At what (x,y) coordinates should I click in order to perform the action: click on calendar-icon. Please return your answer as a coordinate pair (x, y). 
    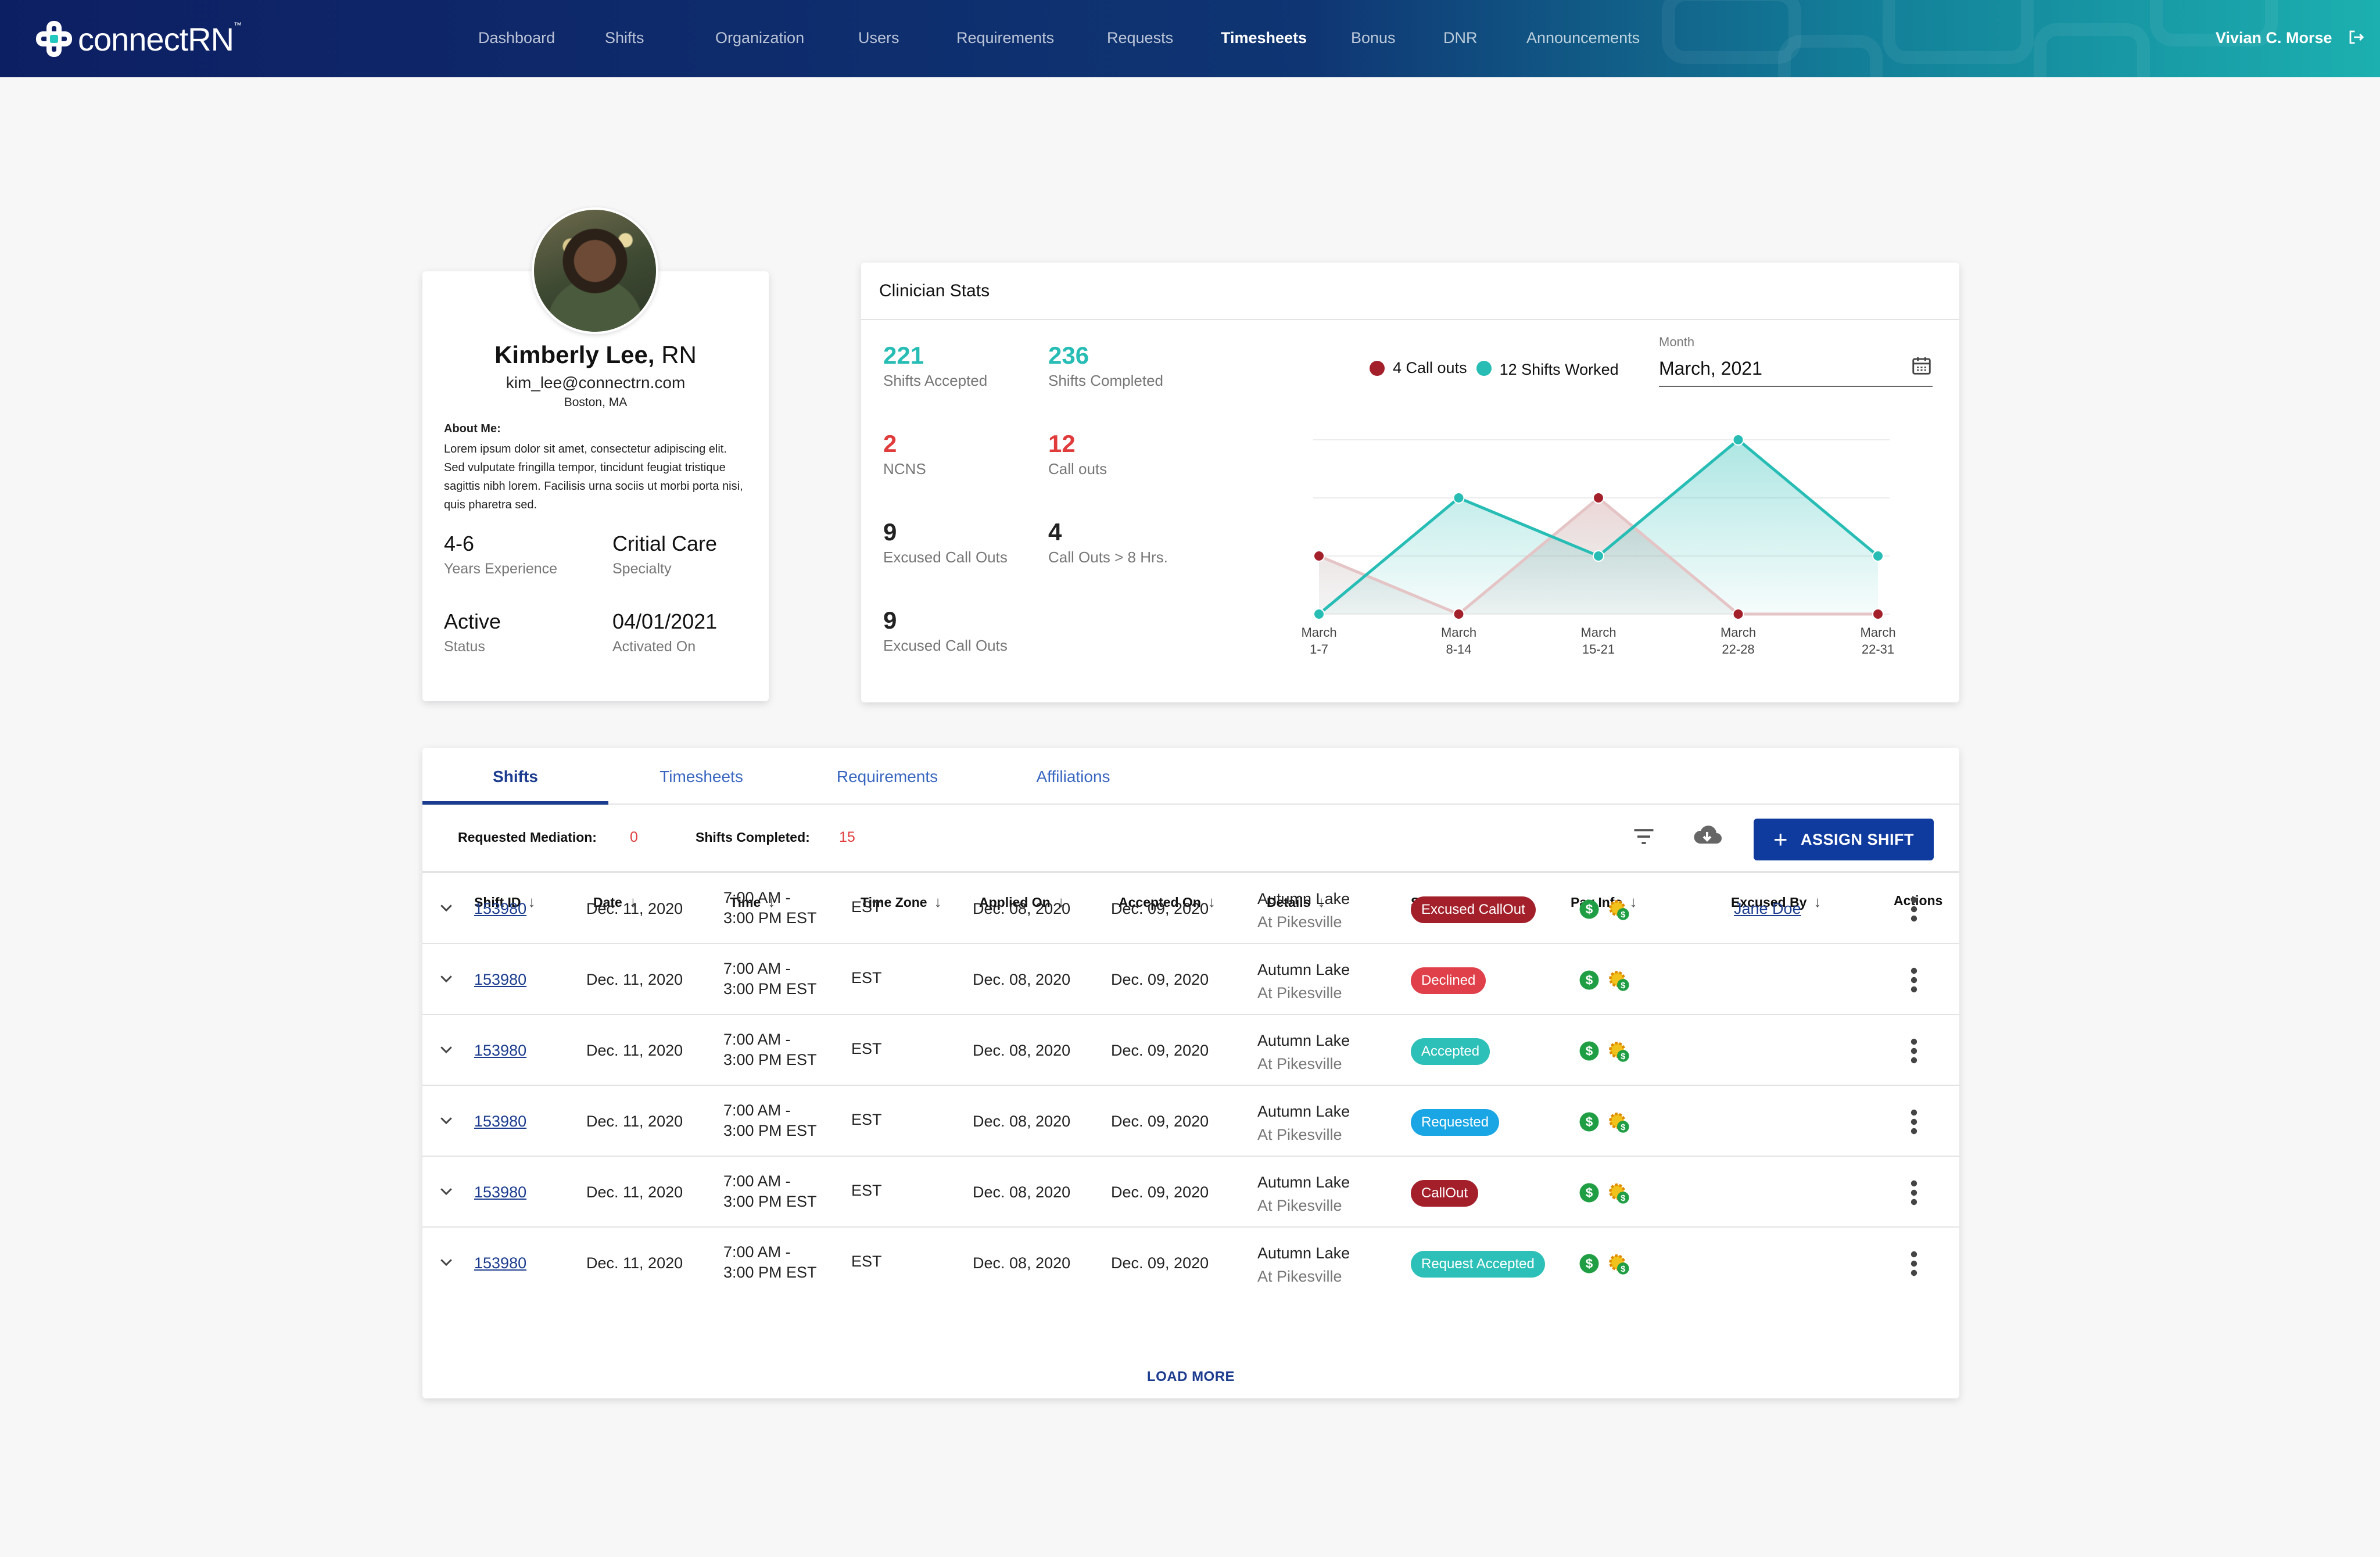
    Looking at the image, I should click on (1922, 365).